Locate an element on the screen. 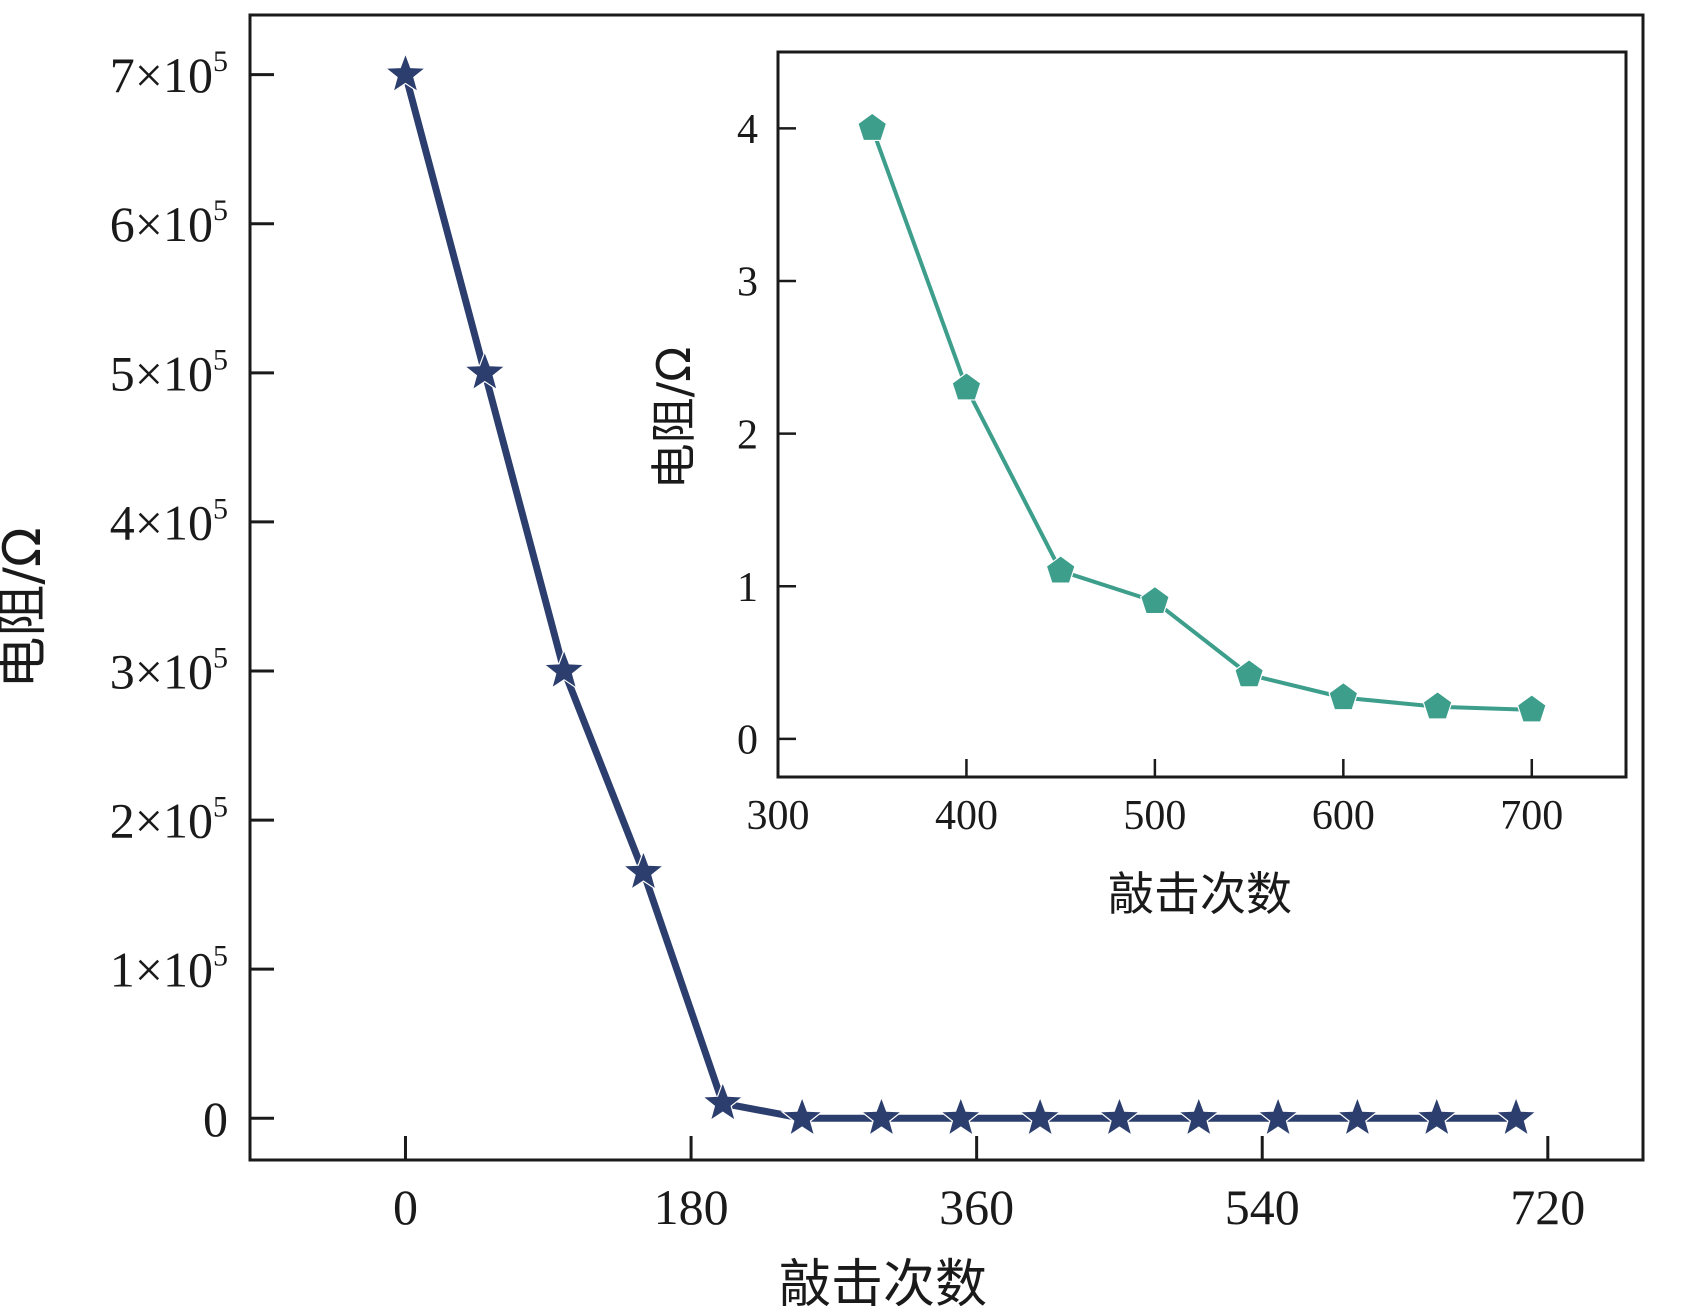 This screenshot has width=1683, height=1306. inset-x-tick-label: 300 is located at coordinates (778, 816).